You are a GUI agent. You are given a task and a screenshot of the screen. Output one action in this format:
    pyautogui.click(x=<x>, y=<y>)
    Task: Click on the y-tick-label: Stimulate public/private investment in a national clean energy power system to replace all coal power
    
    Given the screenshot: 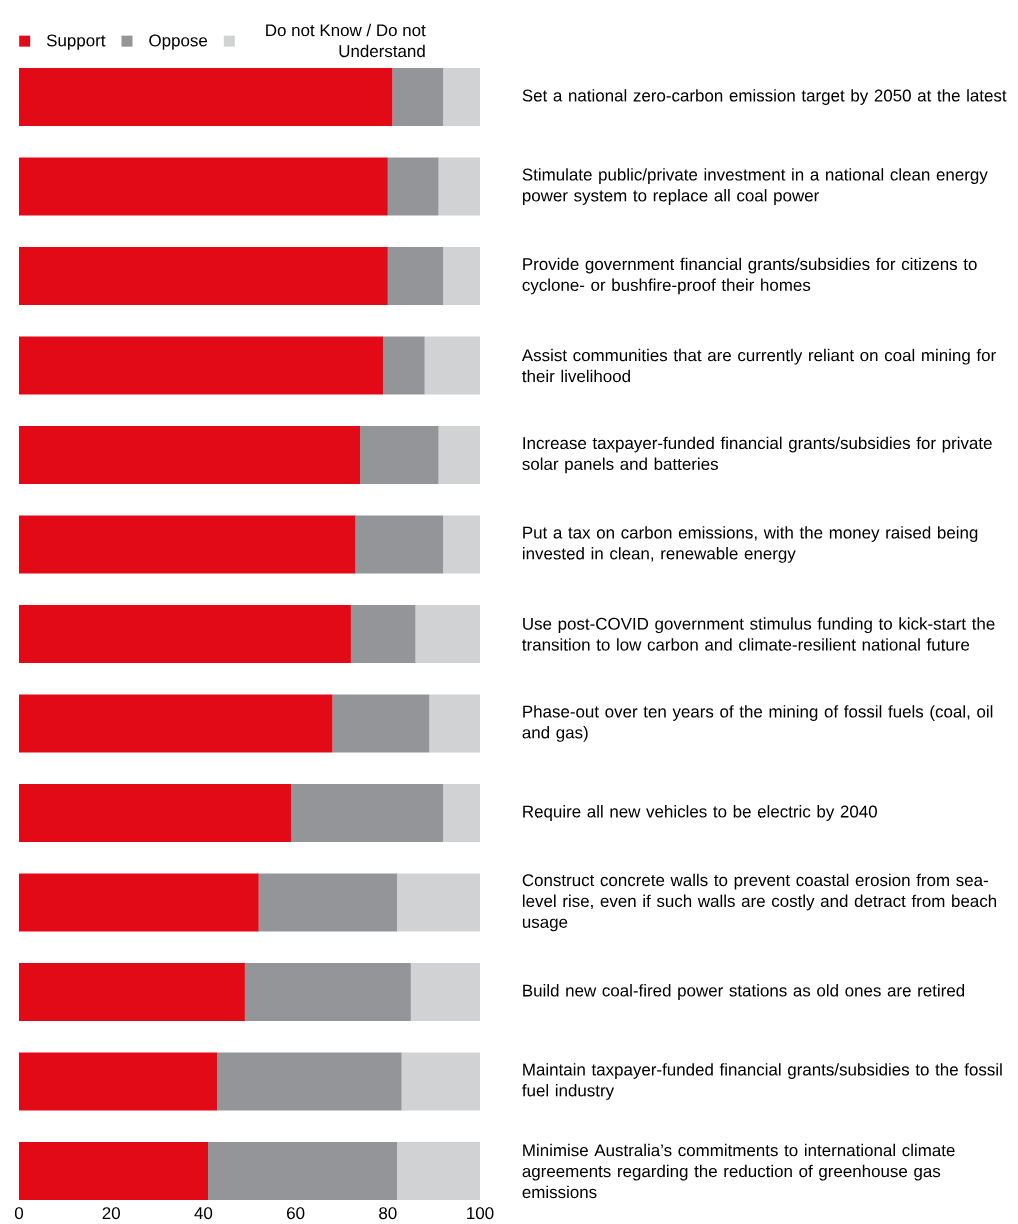 What is the action you would take?
    pyautogui.click(x=755, y=186)
    